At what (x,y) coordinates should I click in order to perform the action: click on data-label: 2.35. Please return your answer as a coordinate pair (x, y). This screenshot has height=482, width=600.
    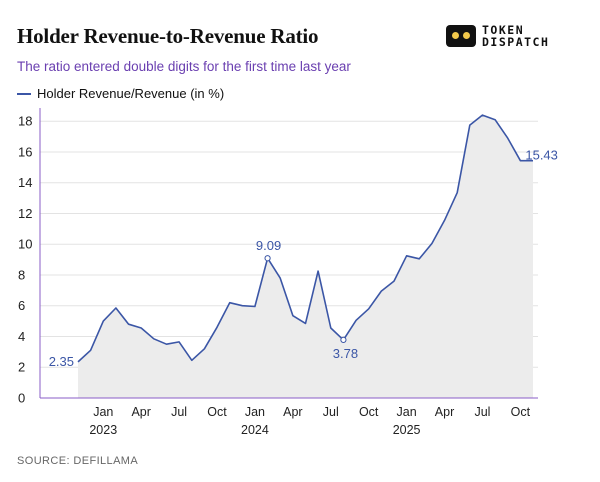
    Looking at the image, I should click on (61, 361).